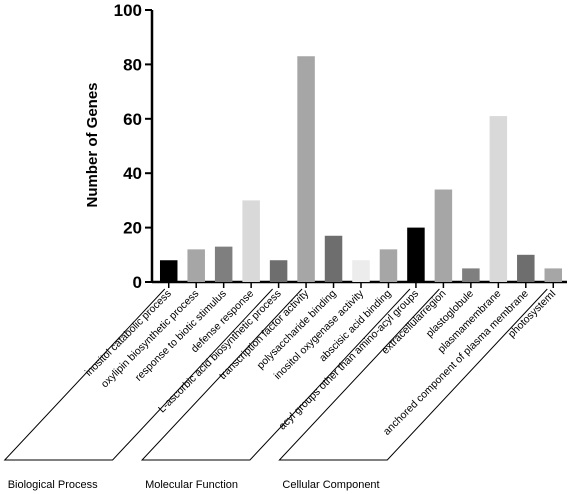  I want to click on y-tick-label: 40, so click(132, 173).